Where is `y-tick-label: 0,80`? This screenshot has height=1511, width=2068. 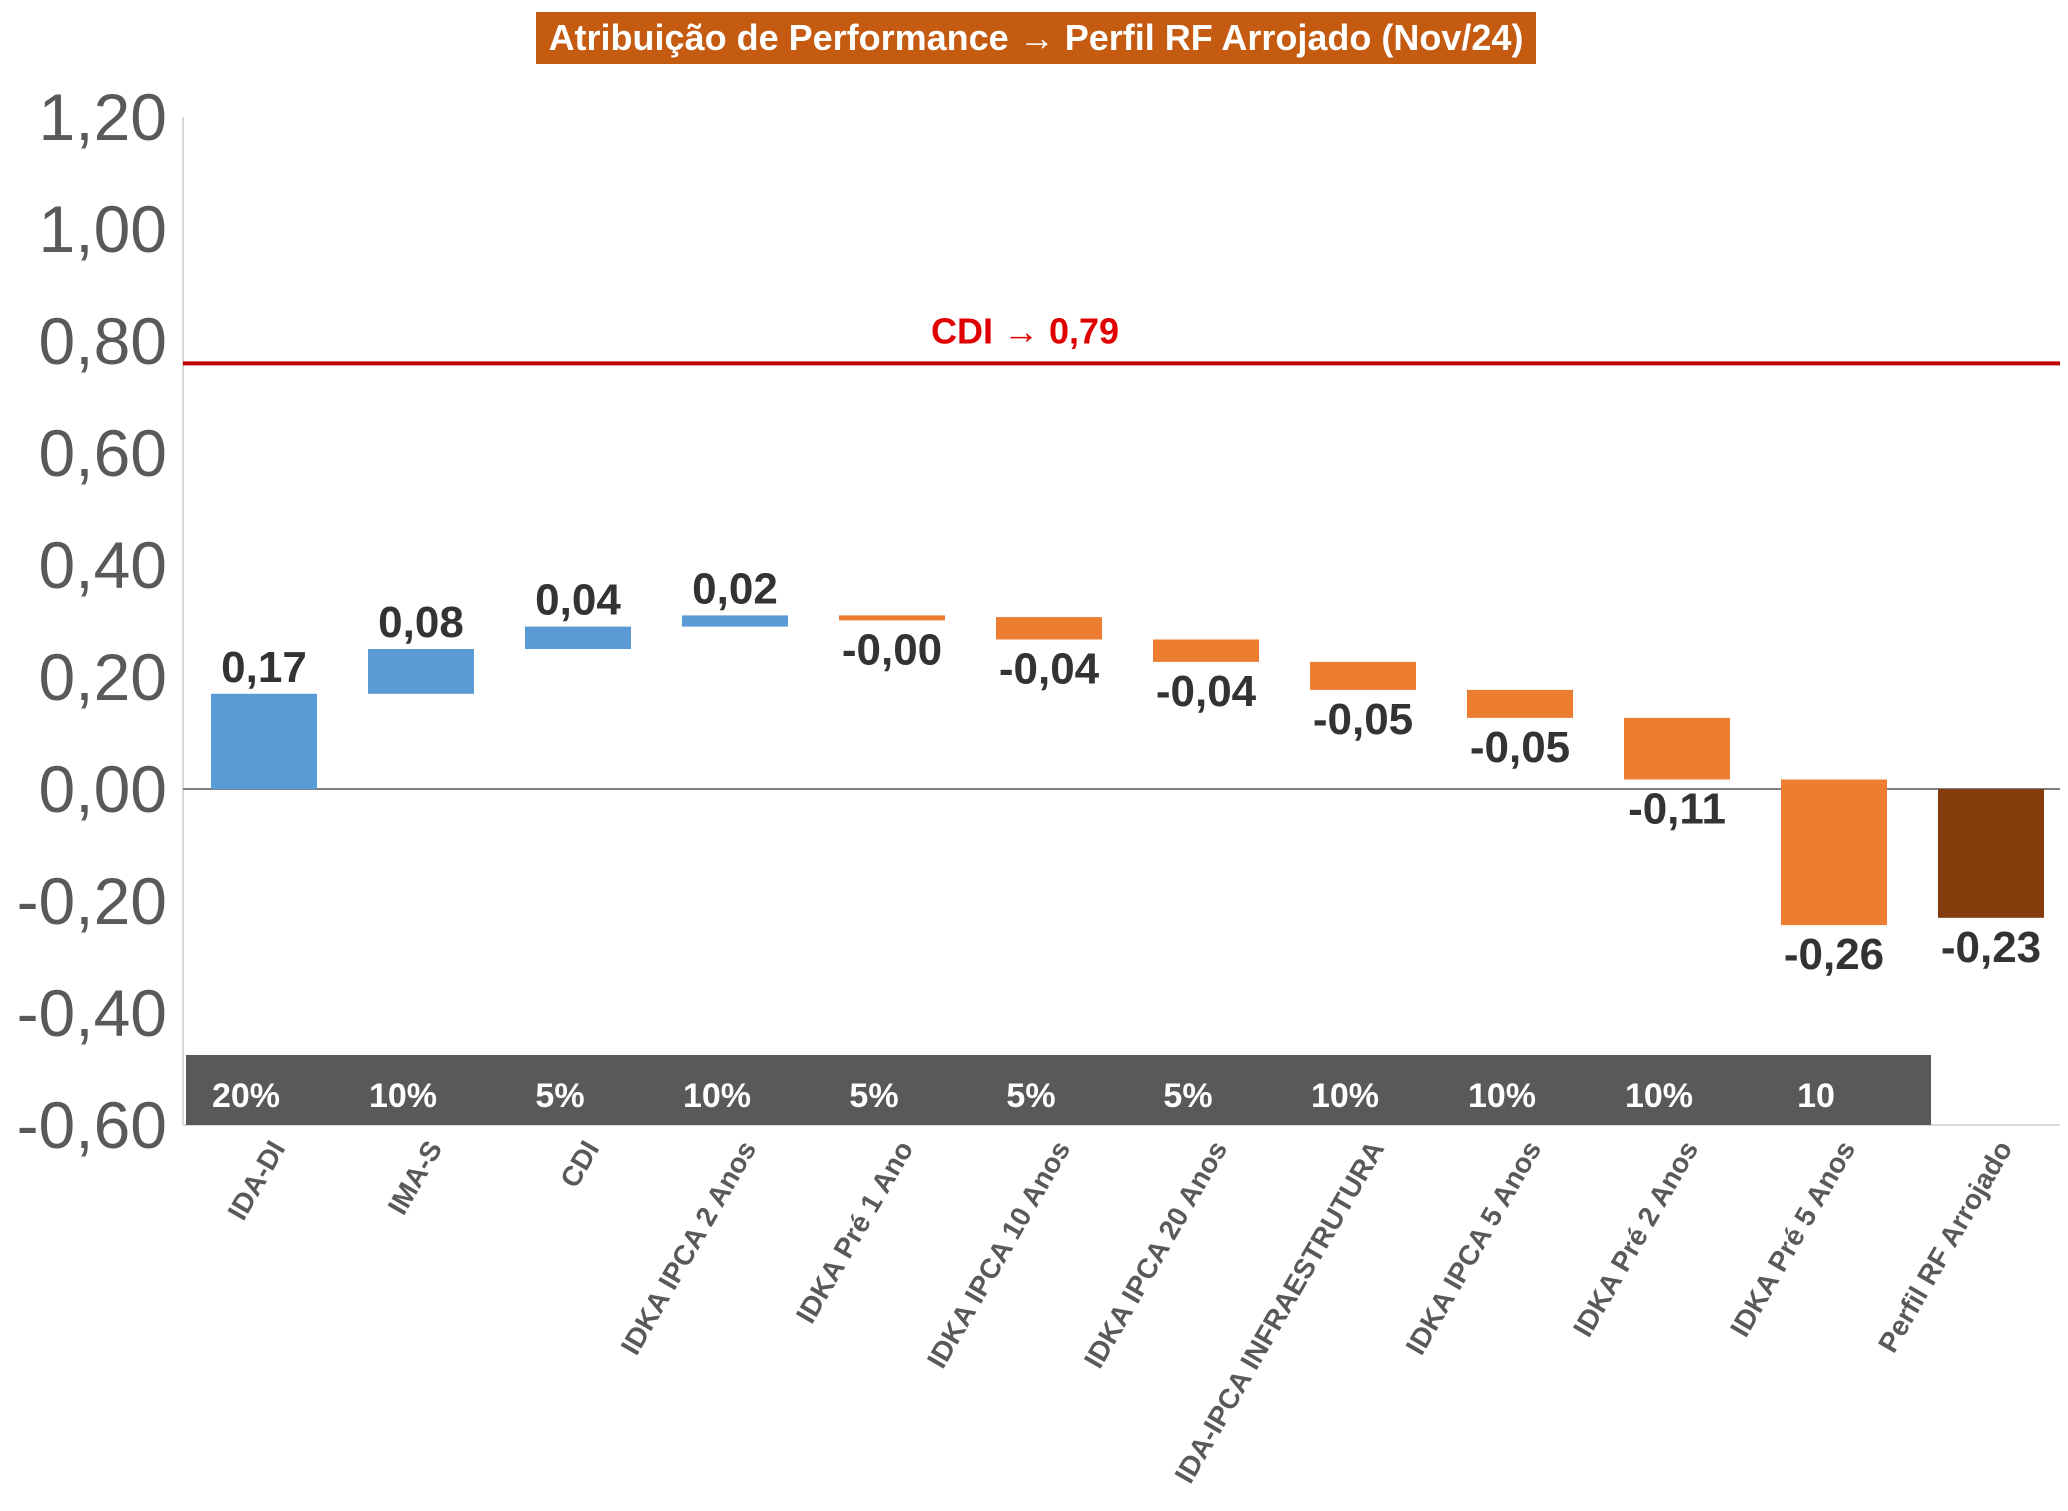
y-tick-label: 0,80 is located at coordinates (103, 341).